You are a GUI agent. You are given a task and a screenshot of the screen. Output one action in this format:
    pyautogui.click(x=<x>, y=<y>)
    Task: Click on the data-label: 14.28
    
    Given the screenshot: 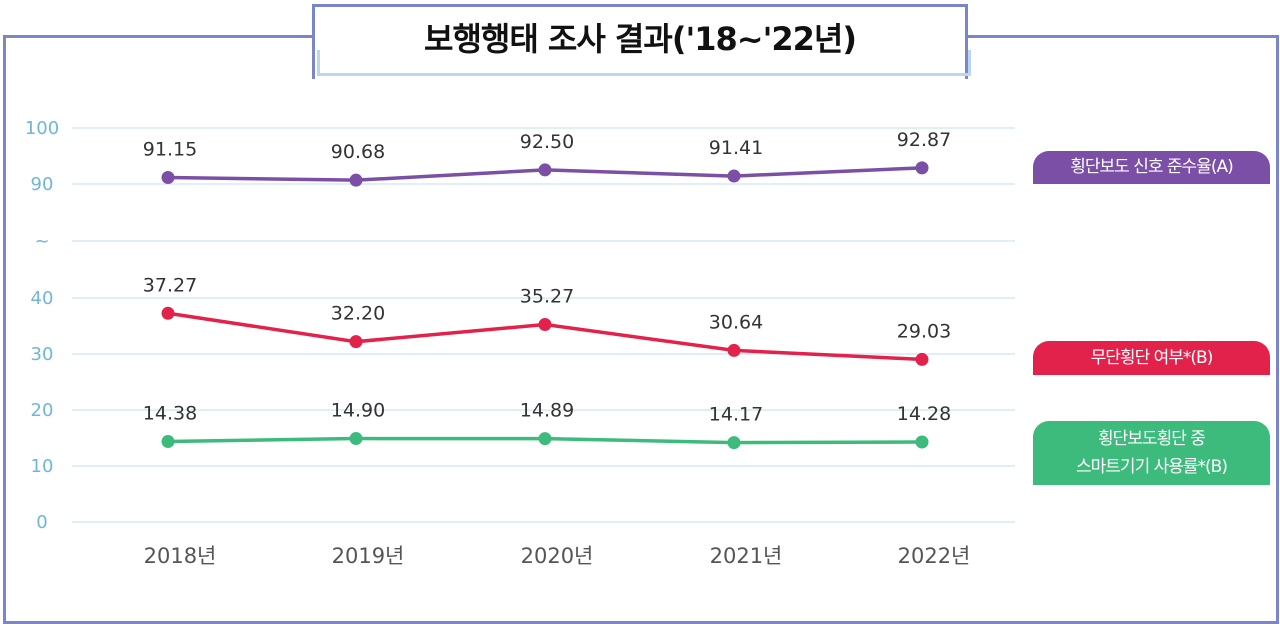 What is the action you would take?
    pyautogui.click(x=924, y=414)
    